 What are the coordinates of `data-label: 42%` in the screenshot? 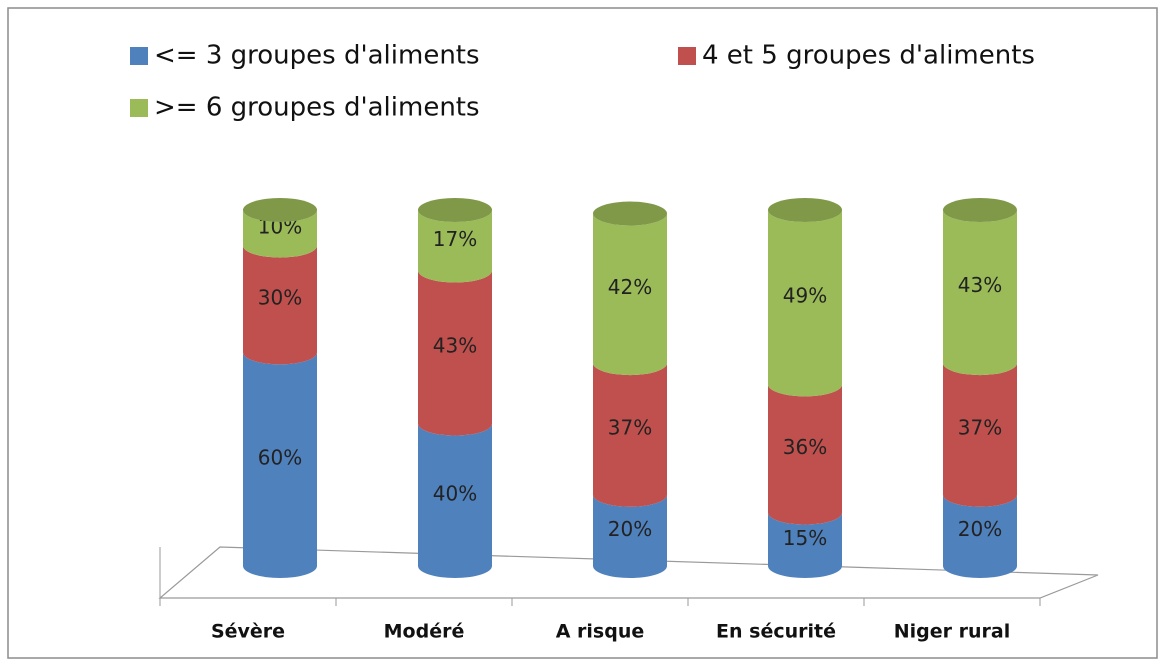 It's located at (630, 287).